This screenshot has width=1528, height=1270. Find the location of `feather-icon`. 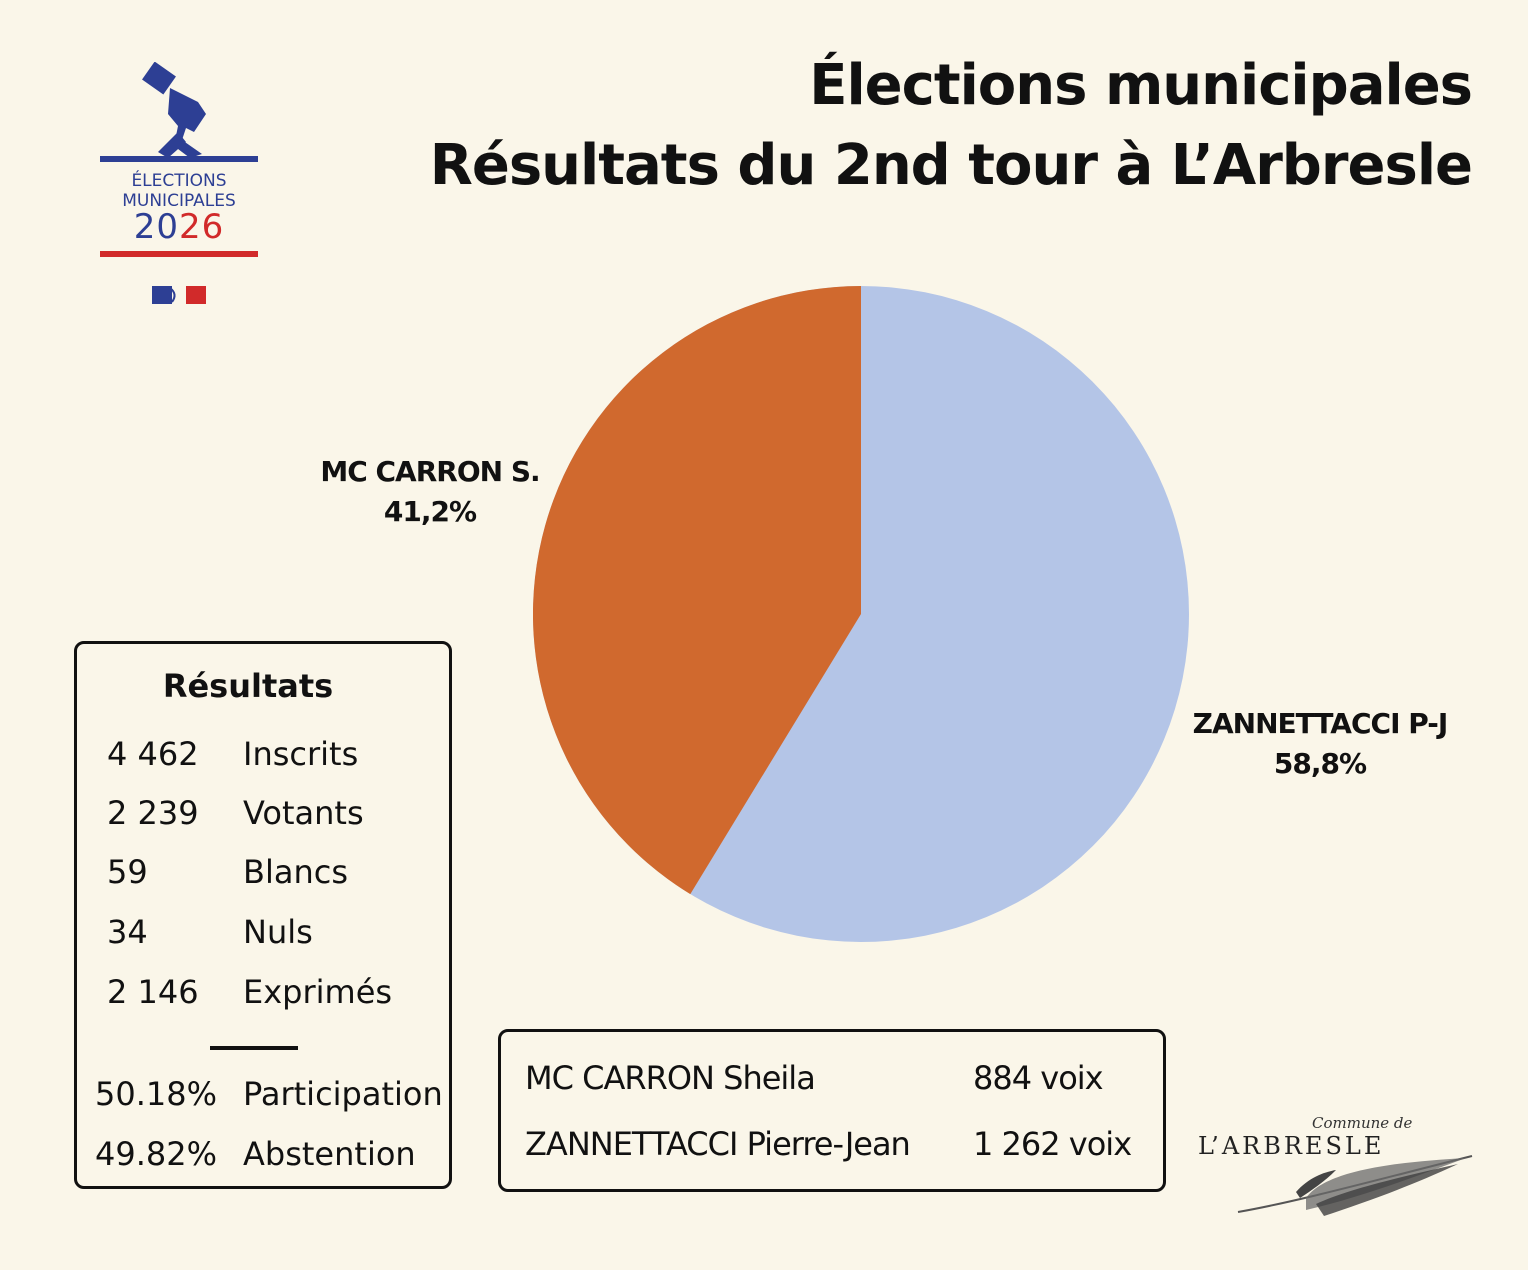

feather-icon is located at coordinates (1355, 1185).